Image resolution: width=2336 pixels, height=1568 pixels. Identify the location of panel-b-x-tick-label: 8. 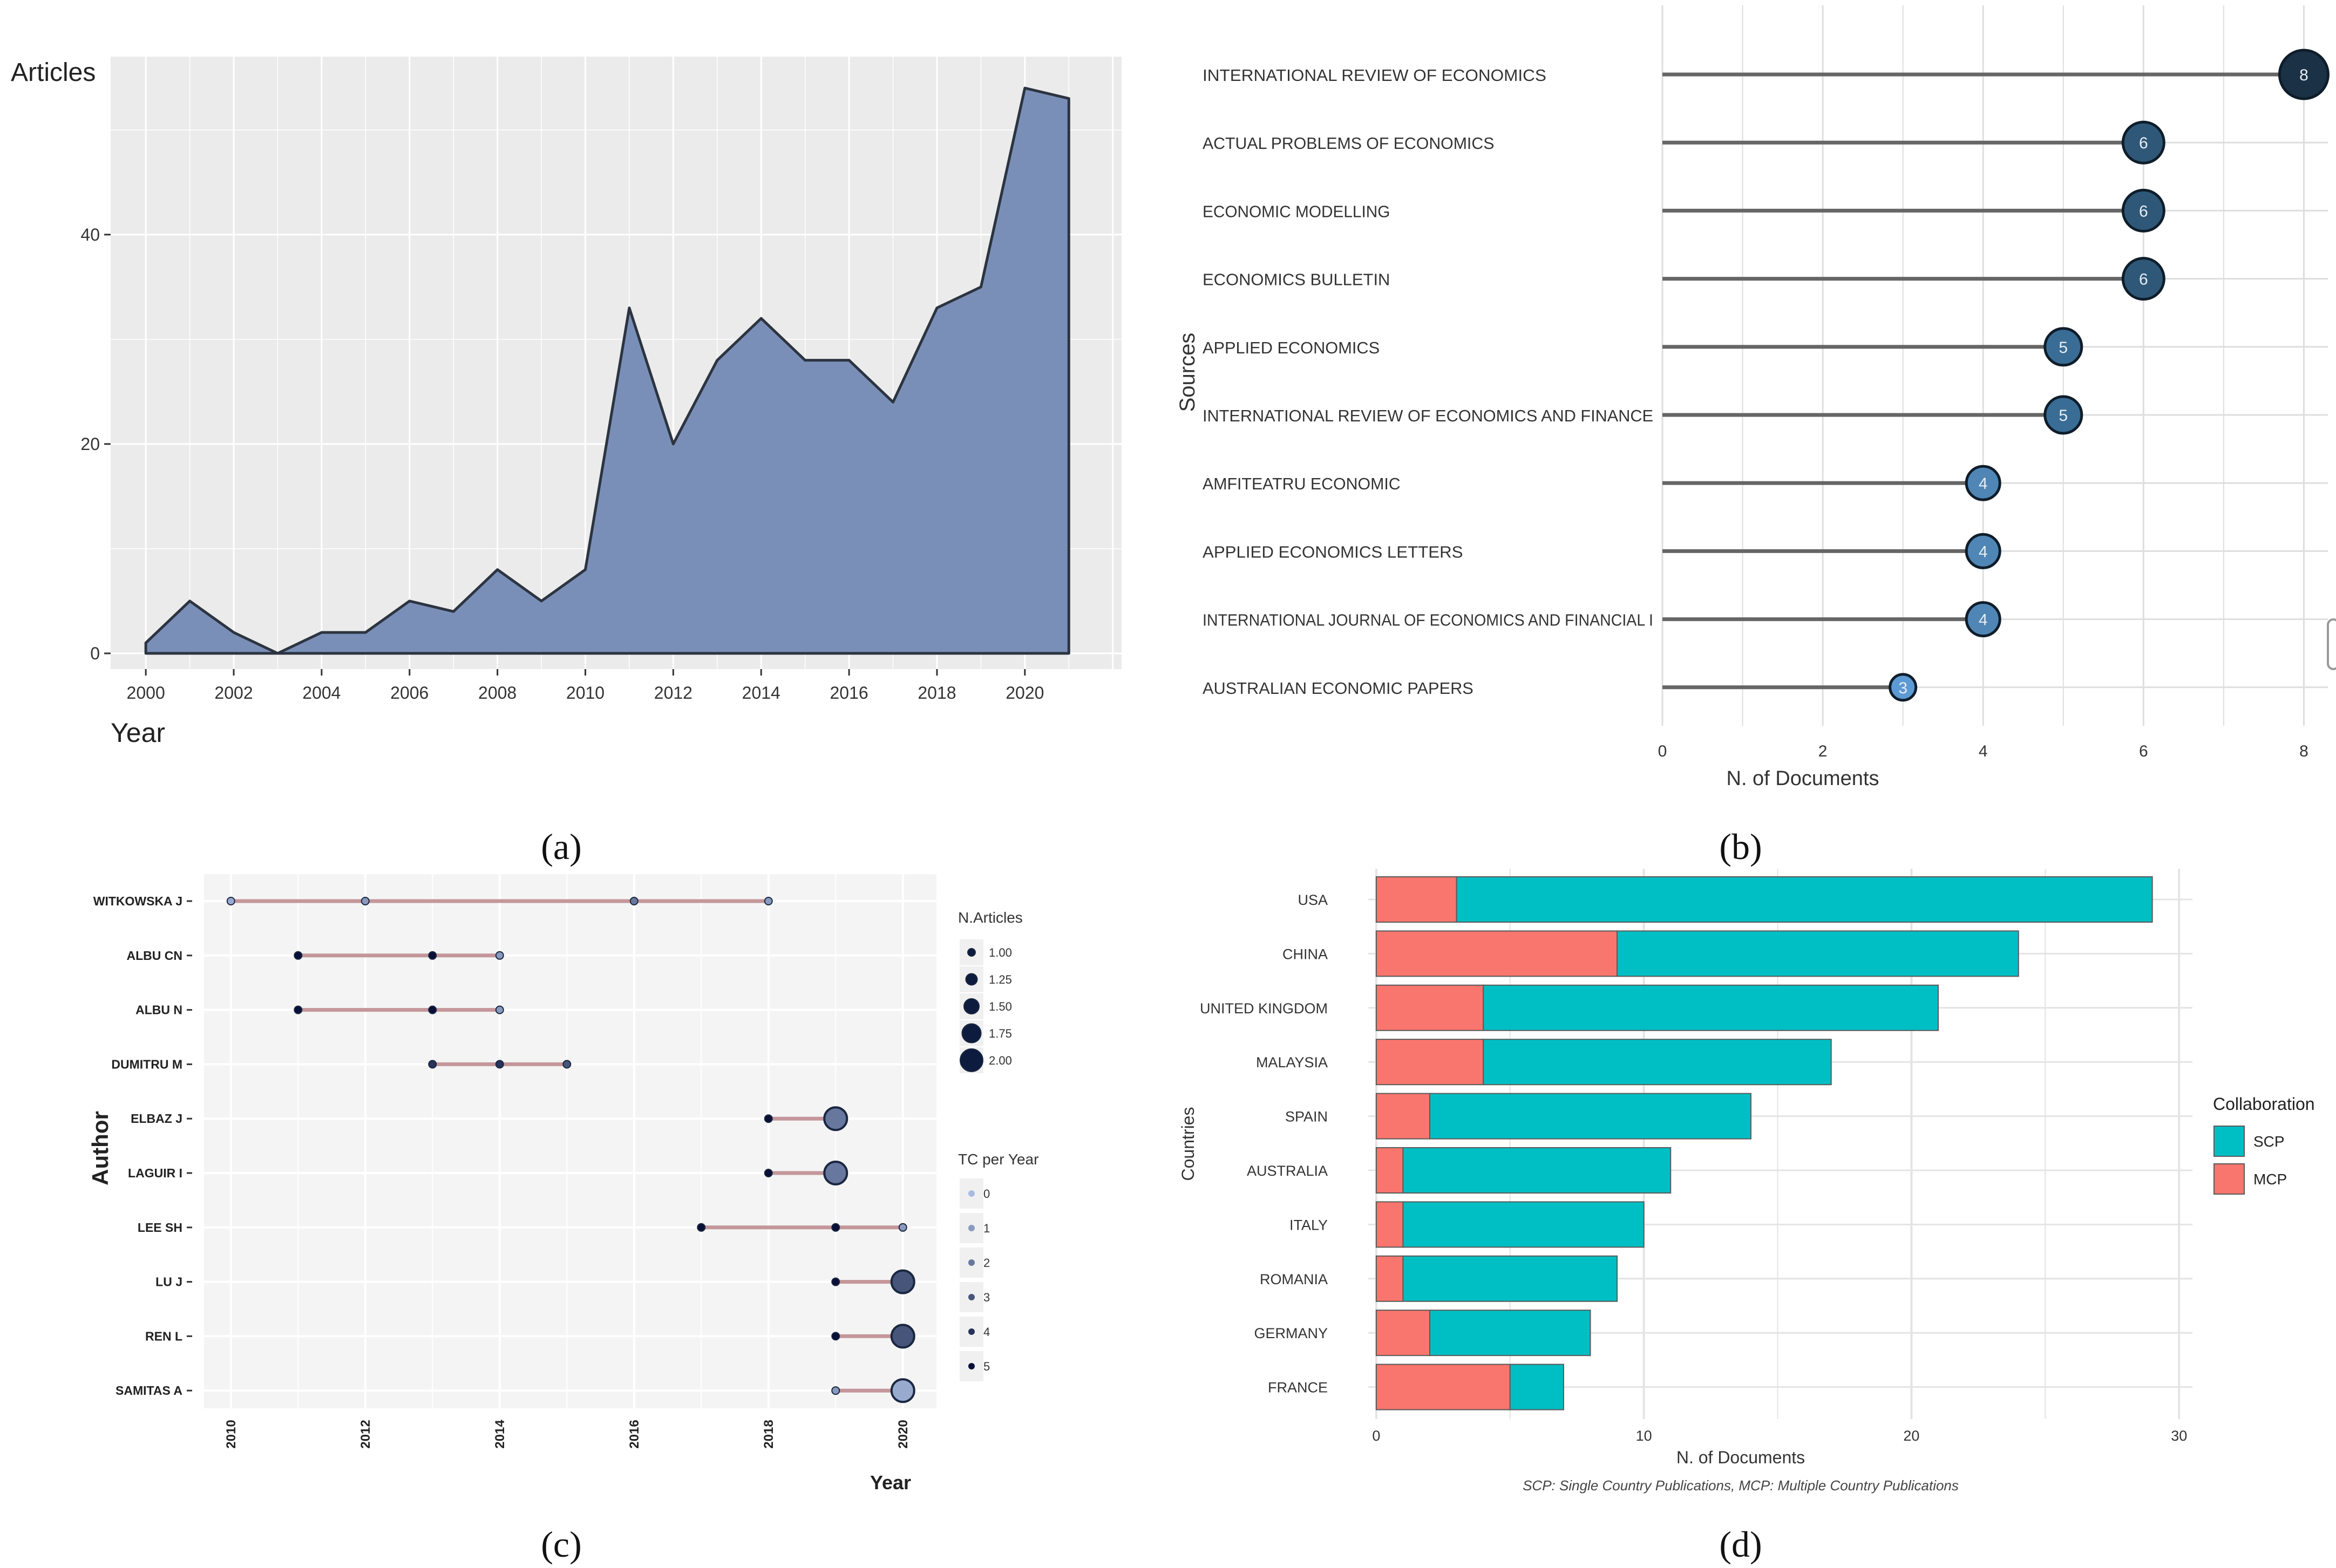
(2303, 751).